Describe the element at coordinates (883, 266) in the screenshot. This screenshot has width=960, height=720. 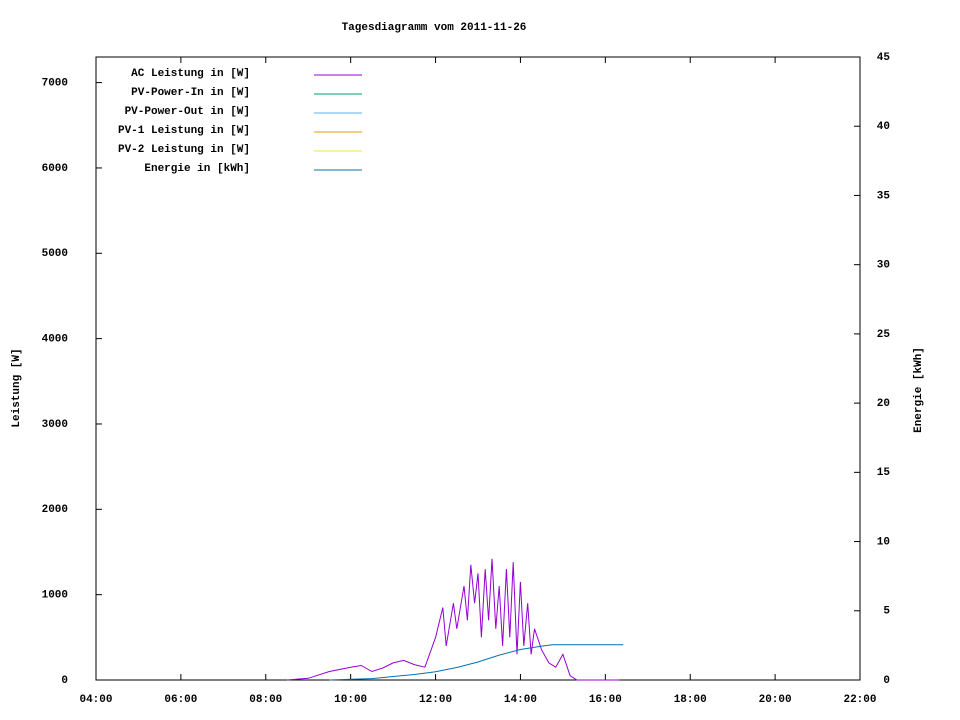
I see `y2-tick-label: 30` at that location.